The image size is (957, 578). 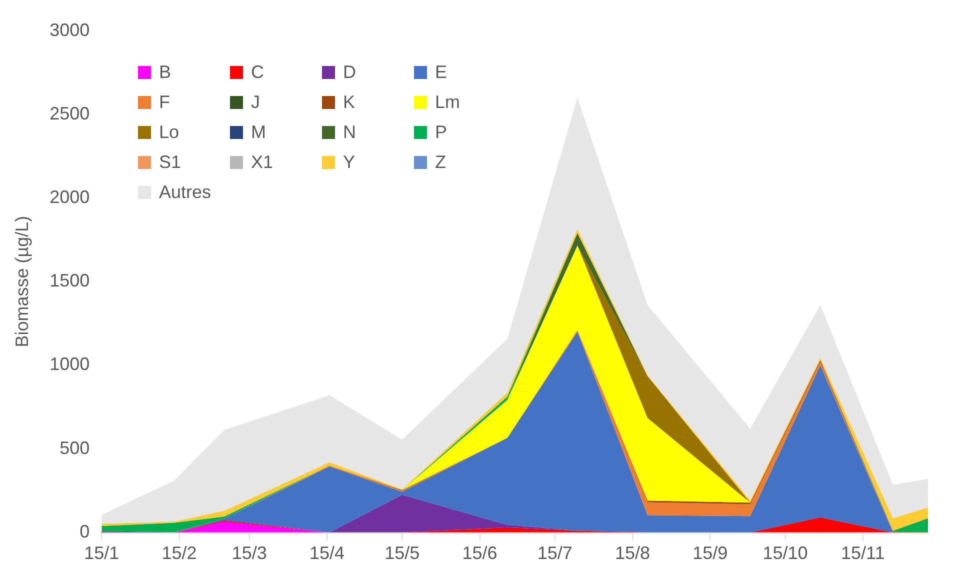 What do you see at coordinates (349, 72) in the screenshot?
I see `legend-label: D` at bounding box center [349, 72].